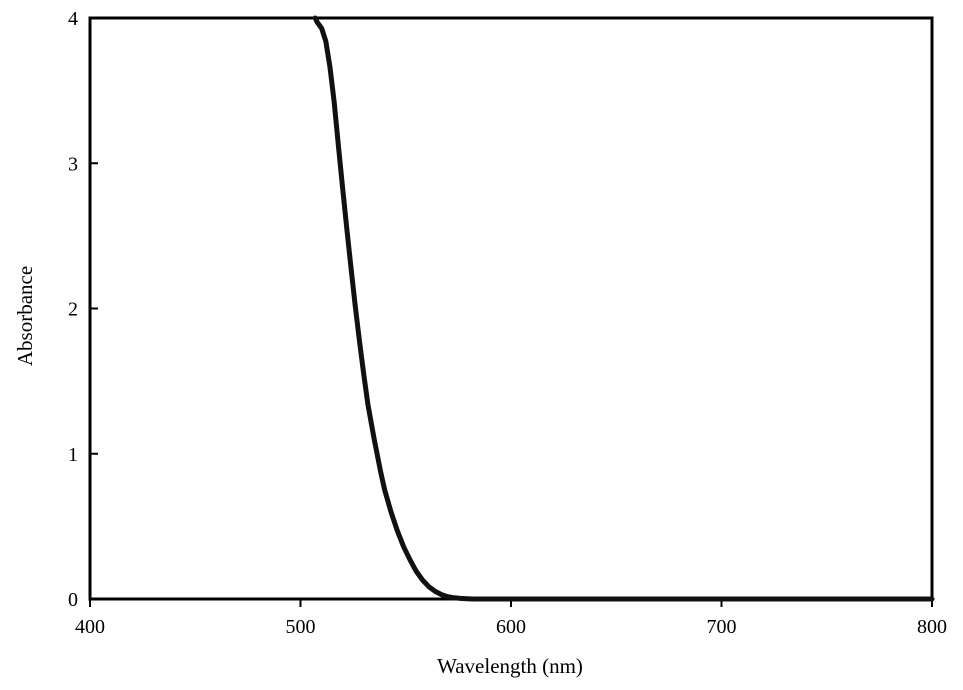  I want to click on y-tick-label: 0, so click(73, 600).